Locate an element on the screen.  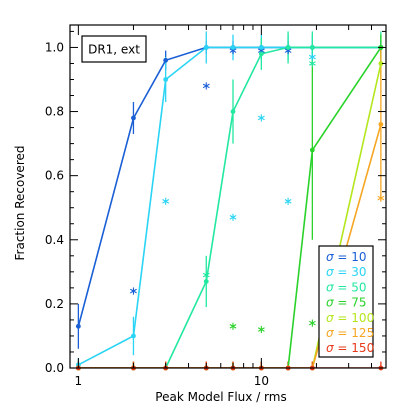
legend-value: = 10 is located at coordinates (350, 257).